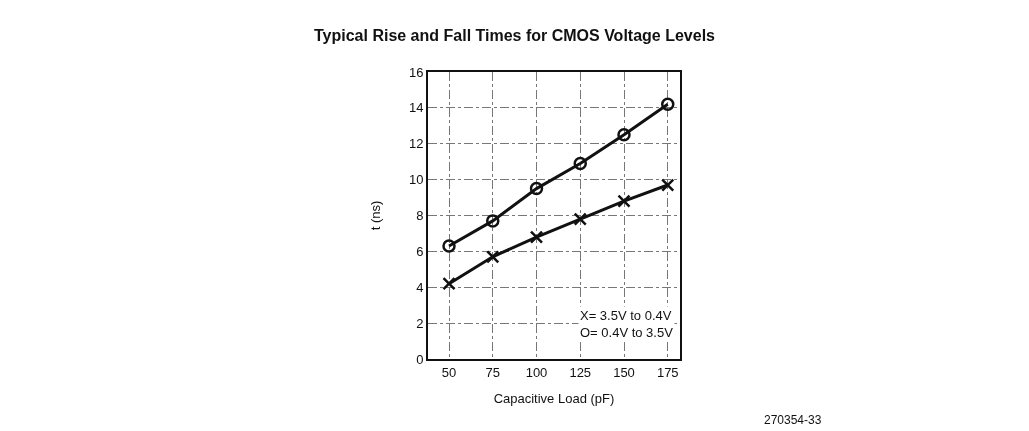 Image resolution: width=1029 pixels, height=431 pixels. Describe the element at coordinates (793, 420) in the screenshot. I see `text: 270354-33` at that location.